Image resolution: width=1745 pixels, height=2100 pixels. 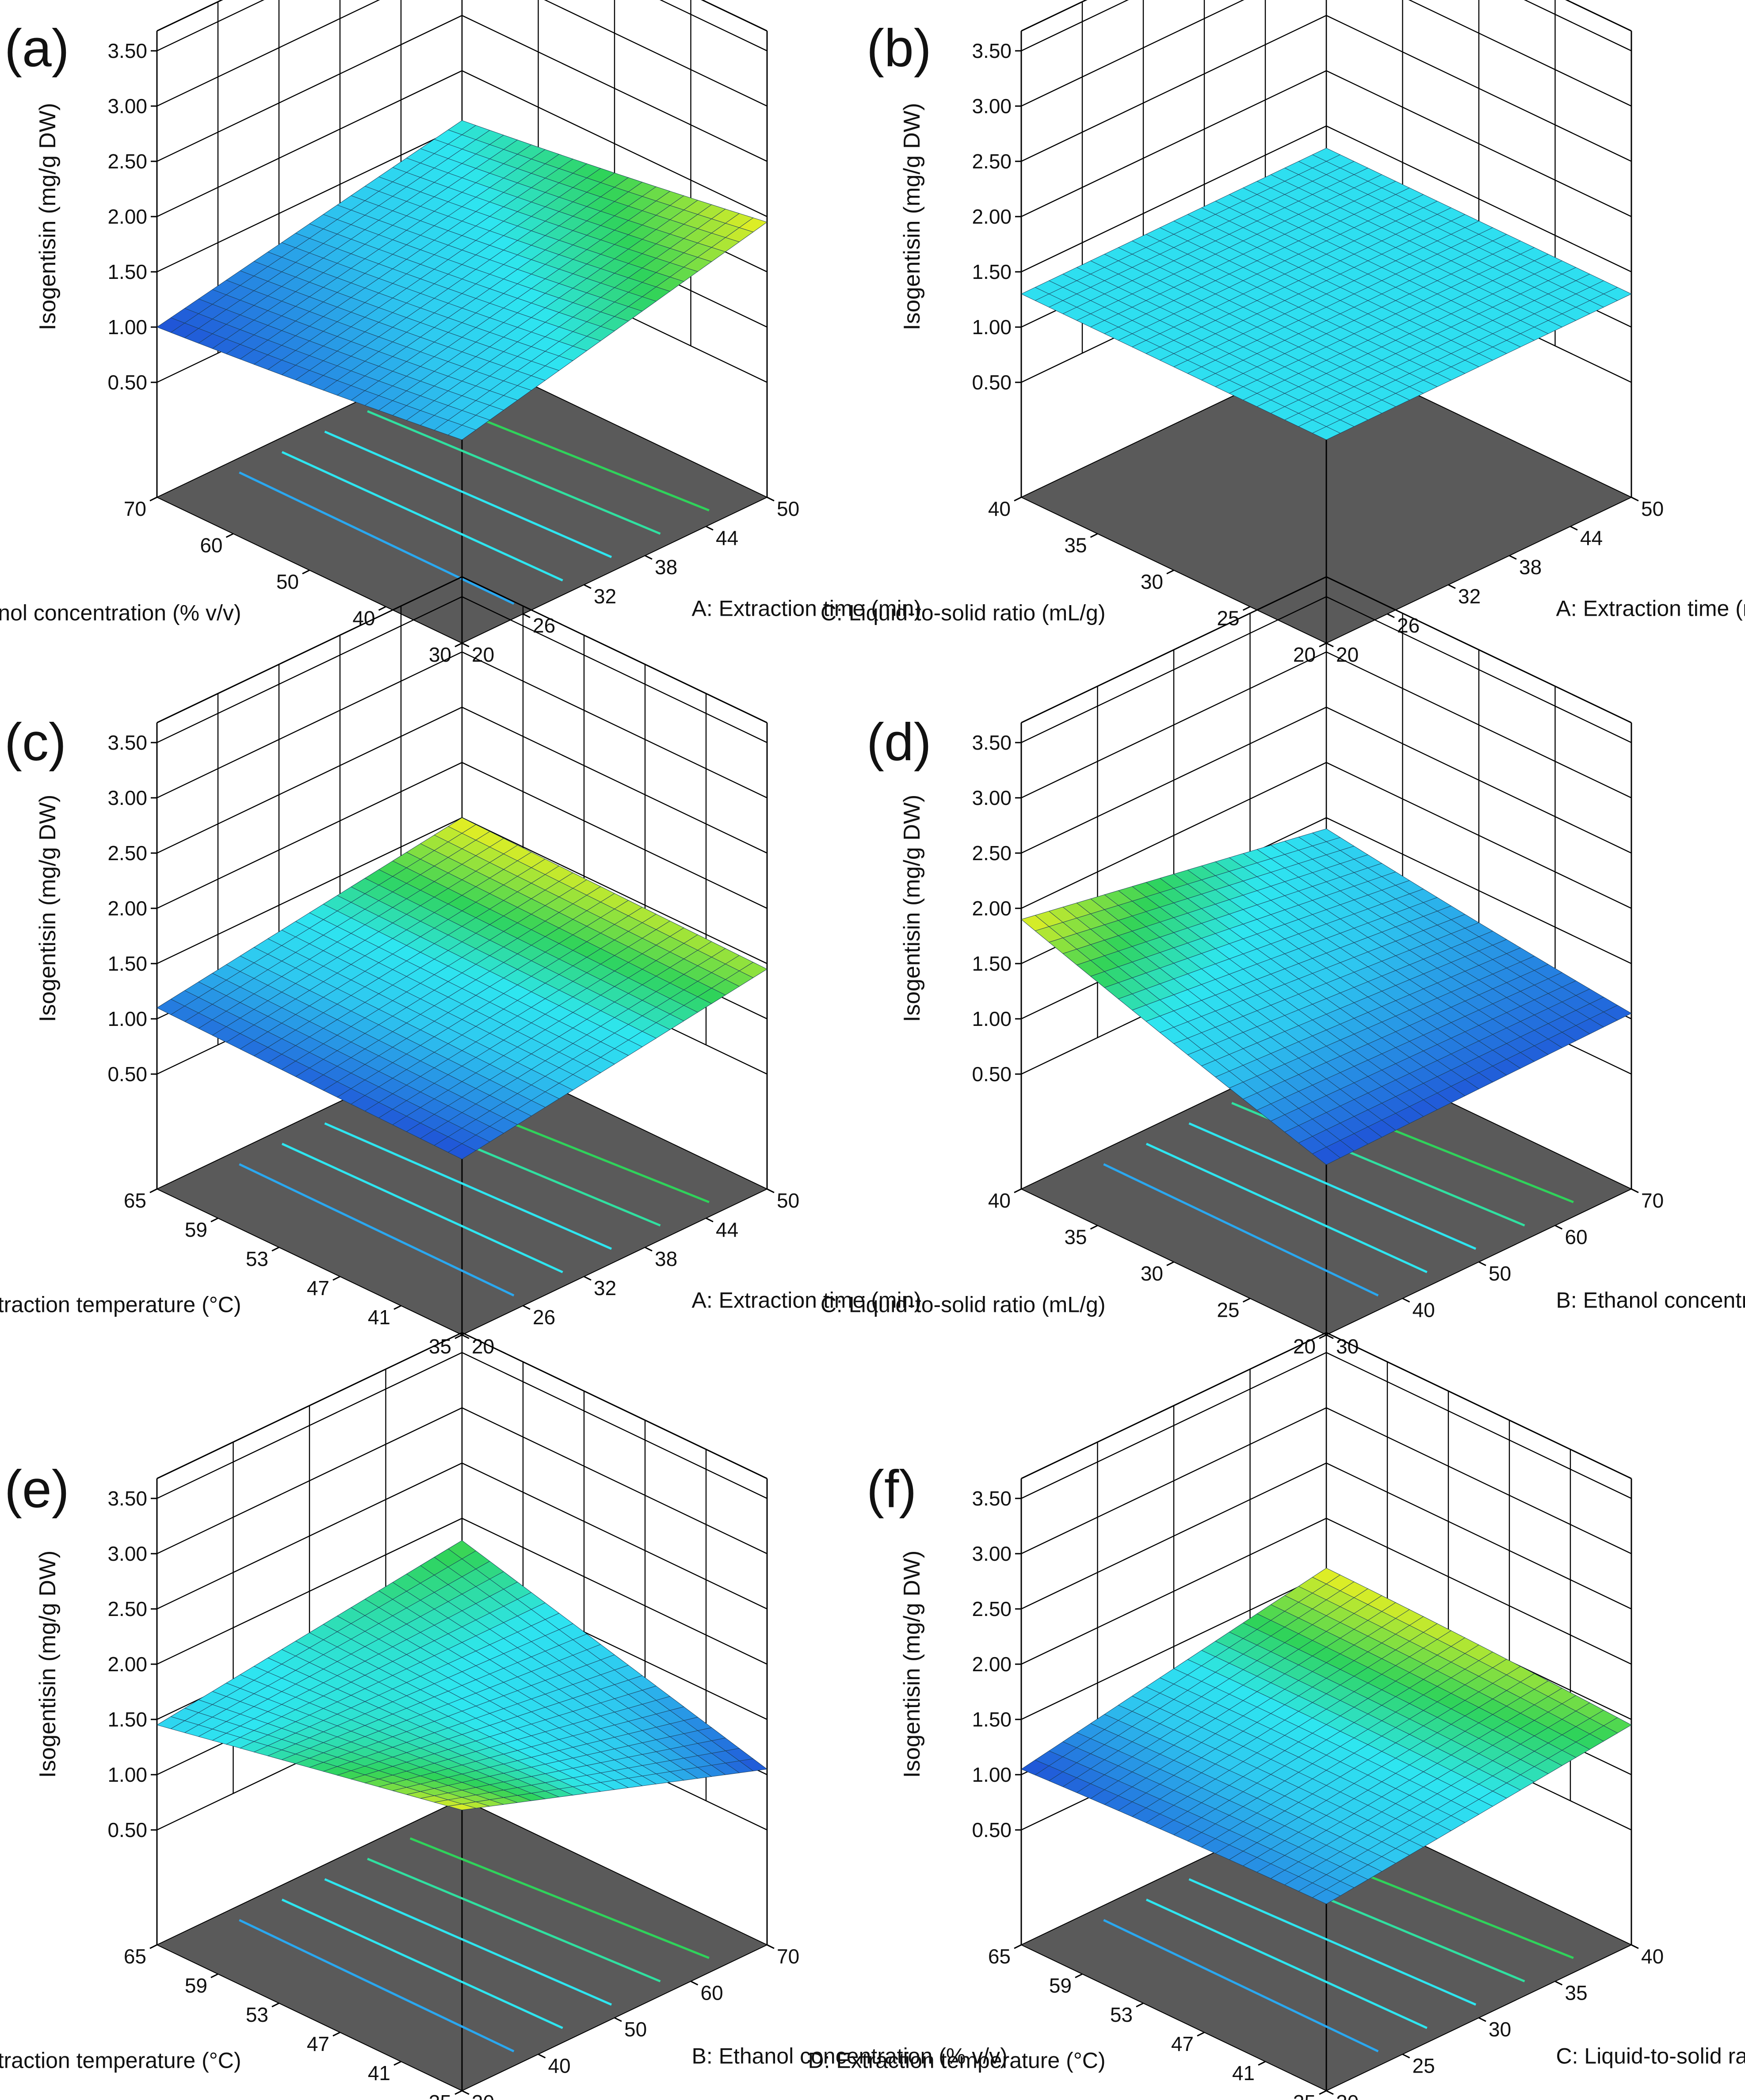 I want to click on left-axis-tick-label: 60, so click(x=211, y=545).